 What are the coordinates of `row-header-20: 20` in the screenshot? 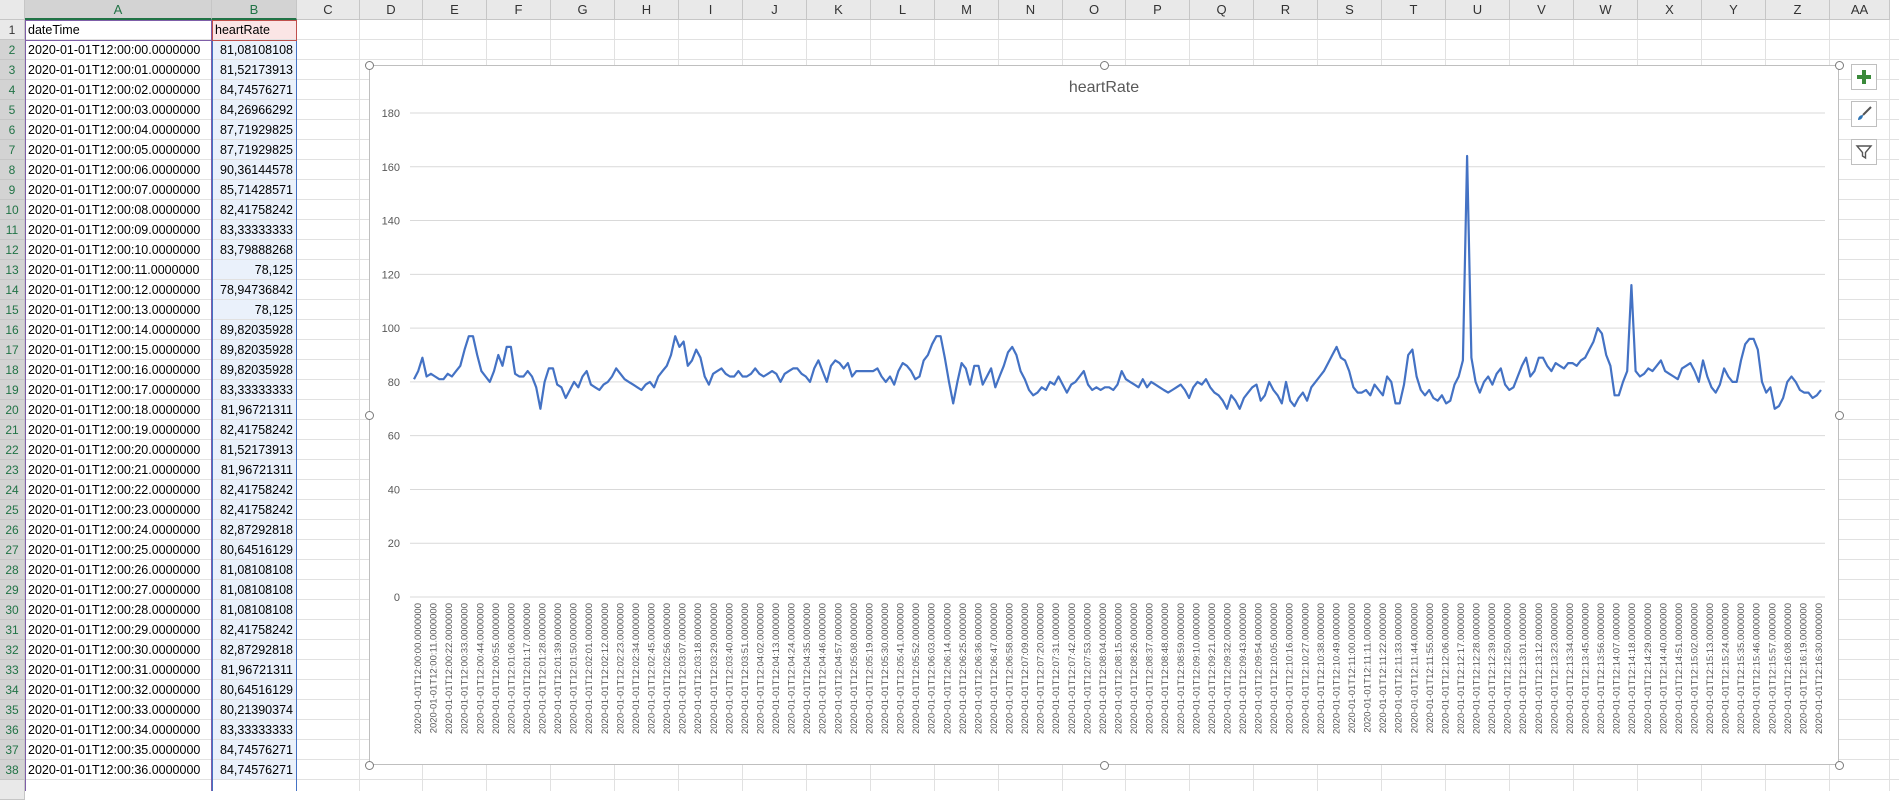 It's located at (12, 410).